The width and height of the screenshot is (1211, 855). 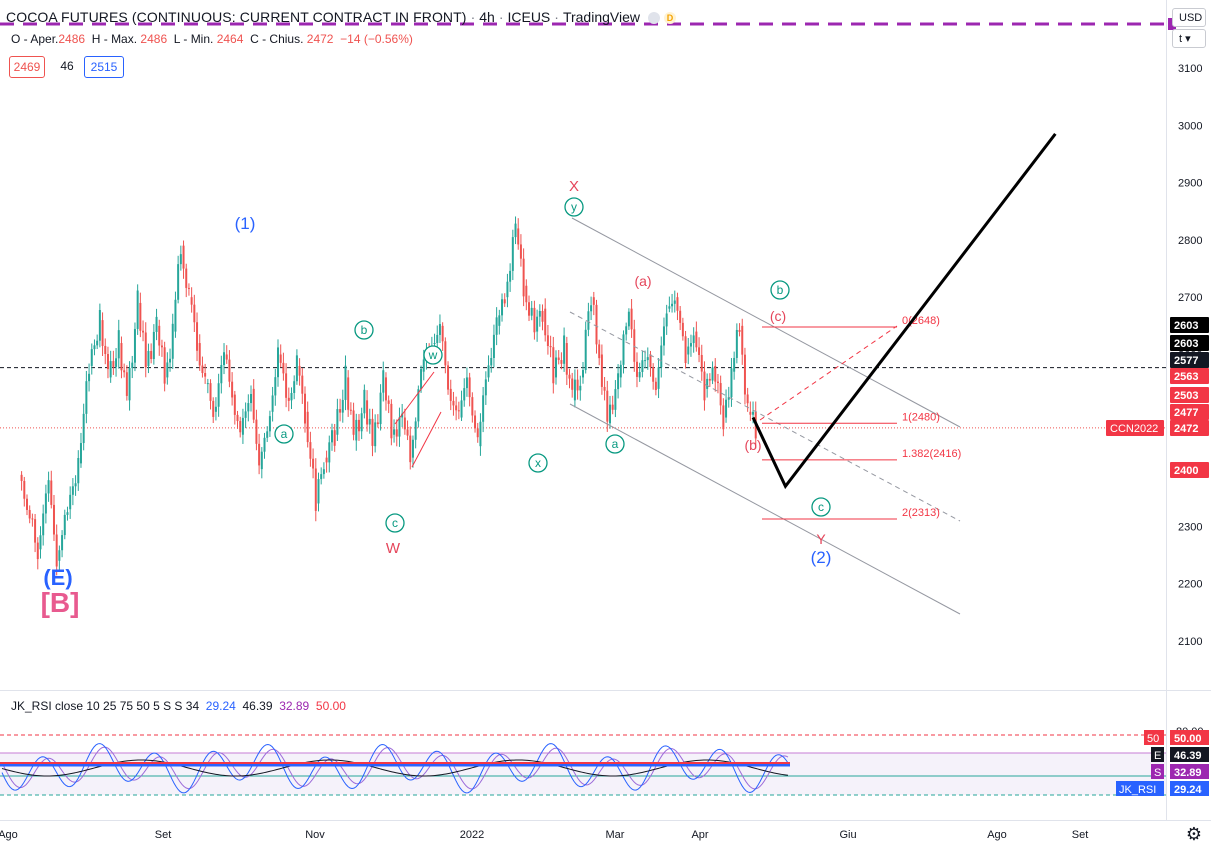 What do you see at coordinates (257, 706) in the screenshot?
I see `rsi-value-2: 46.39` at bounding box center [257, 706].